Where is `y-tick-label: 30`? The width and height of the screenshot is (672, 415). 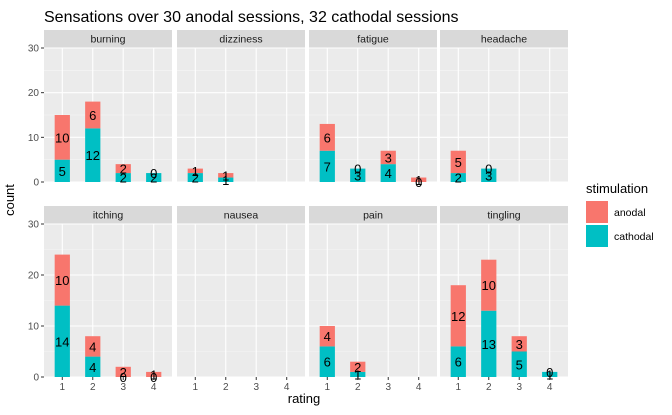
y-tick-label: 30 is located at coordinates (34, 225).